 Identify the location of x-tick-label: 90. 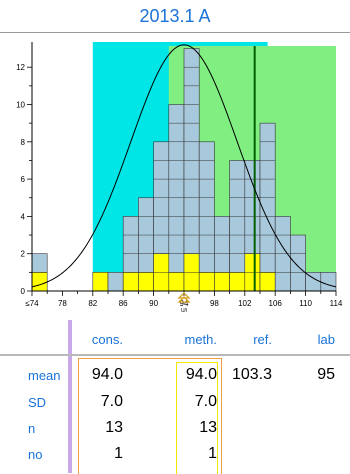
(153, 303).